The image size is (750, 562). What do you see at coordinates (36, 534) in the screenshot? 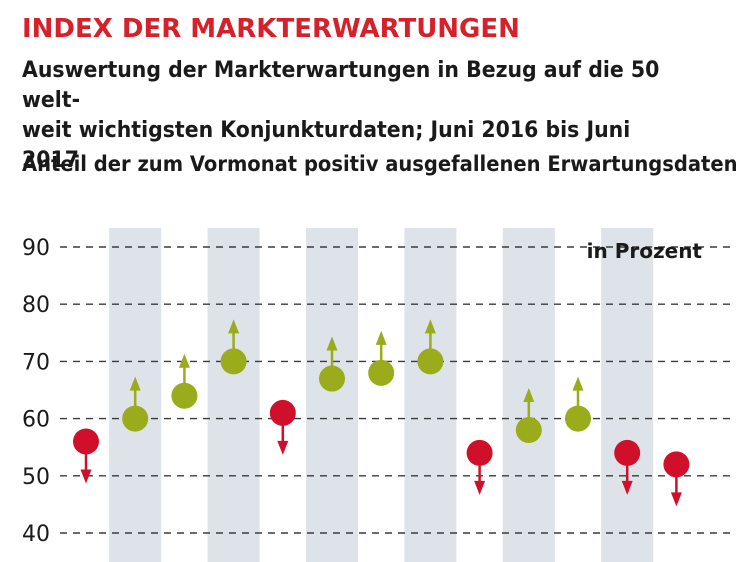
I see `y-tick-label: 40` at bounding box center [36, 534].